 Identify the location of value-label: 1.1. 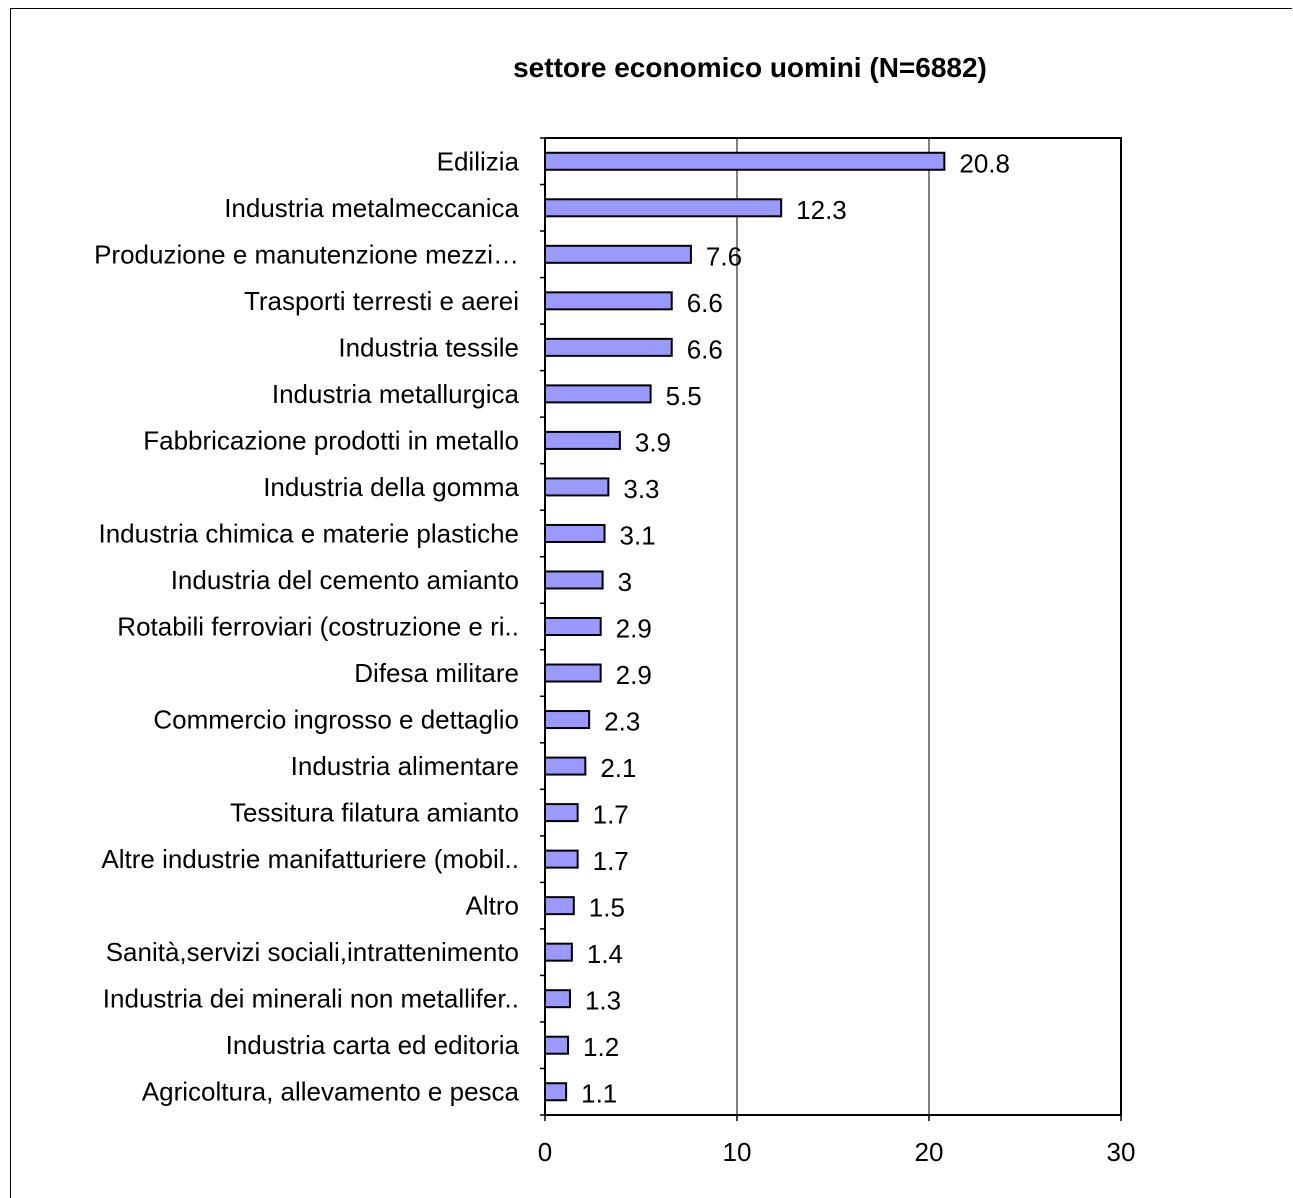
(599, 1094).